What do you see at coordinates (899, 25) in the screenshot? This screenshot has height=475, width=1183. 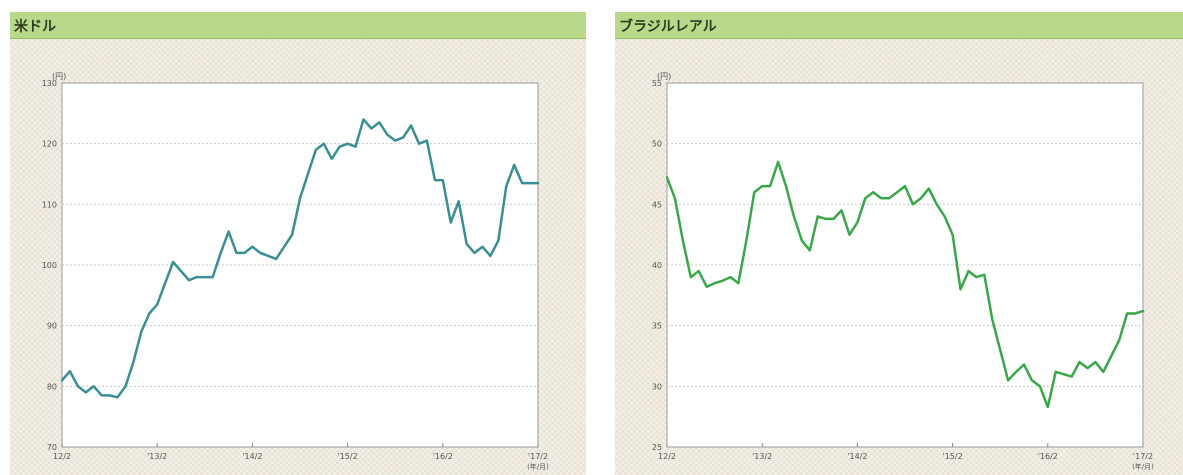 I see `brl-panel-header: ブラジルレアル` at bounding box center [899, 25].